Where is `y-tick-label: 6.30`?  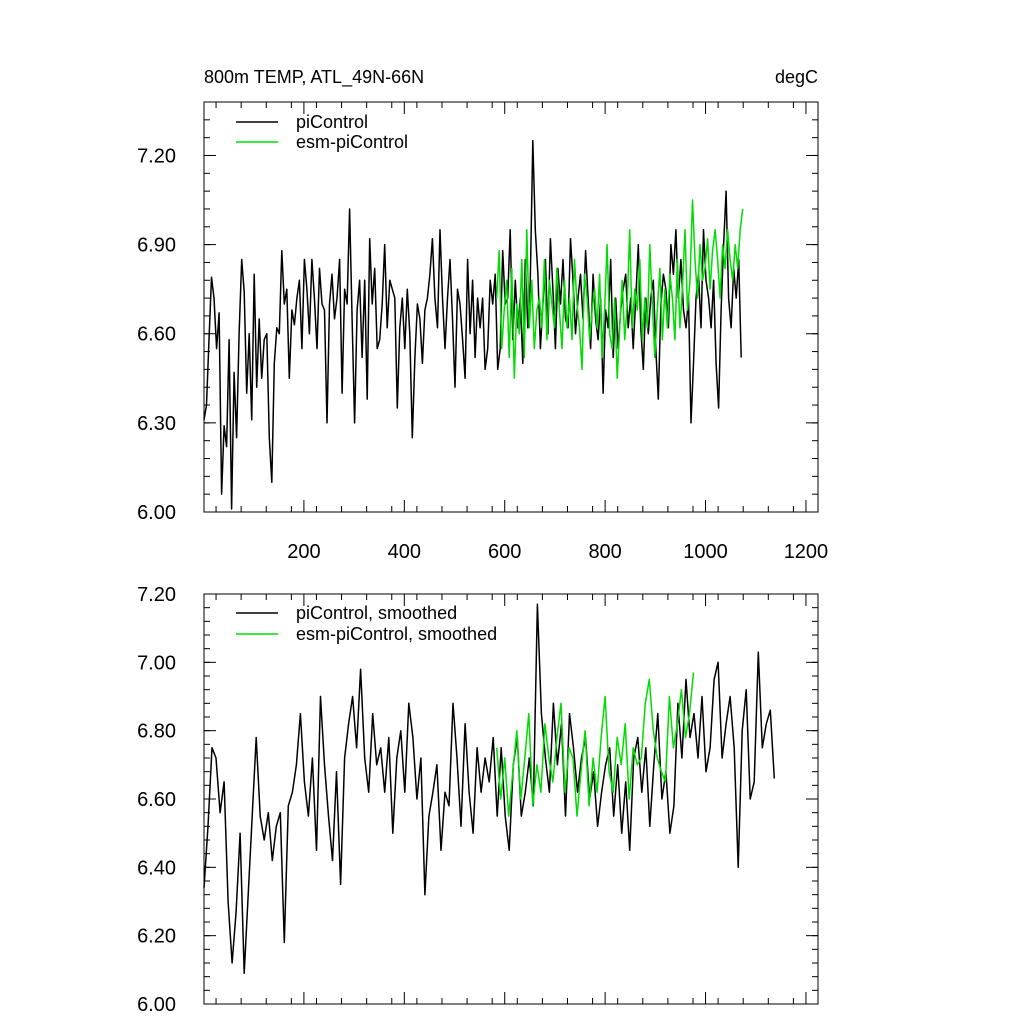
y-tick-label: 6.30 is located at coordinates (156, 424).